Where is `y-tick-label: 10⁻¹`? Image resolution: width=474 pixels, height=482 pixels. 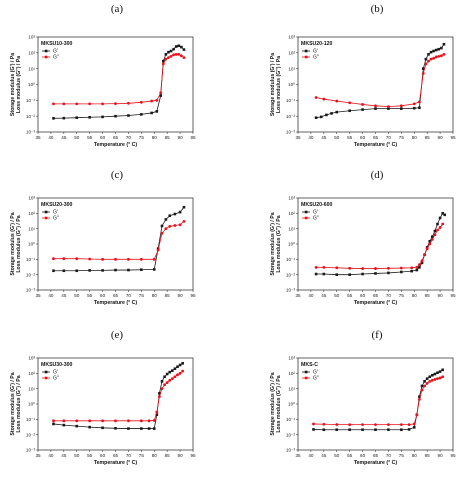 y-tick-label: 10⁻¹ is located at coordinates (31, 259).